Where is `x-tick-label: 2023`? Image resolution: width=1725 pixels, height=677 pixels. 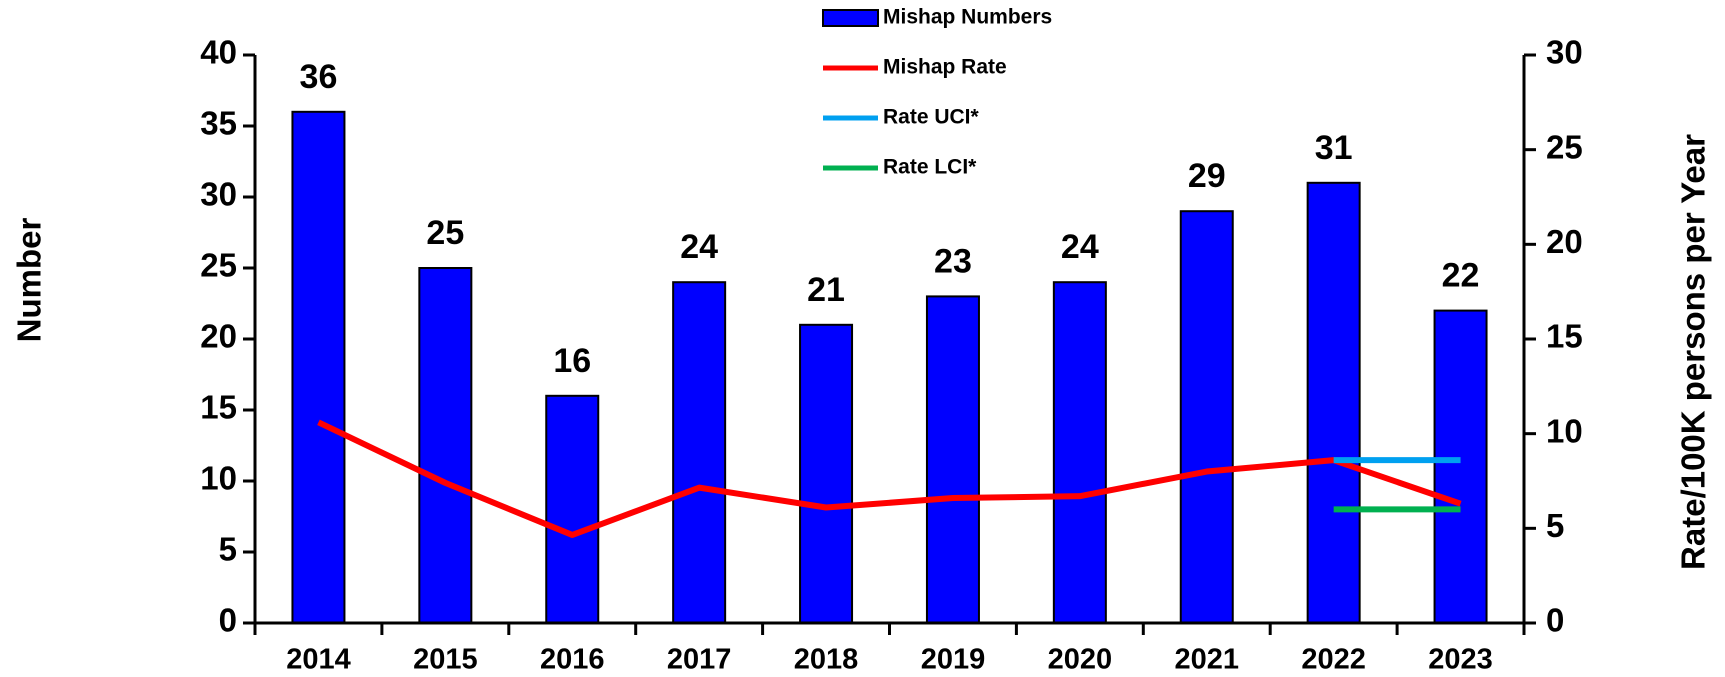 x-tick-label: 2023 is located at coordinates (1460, 660).